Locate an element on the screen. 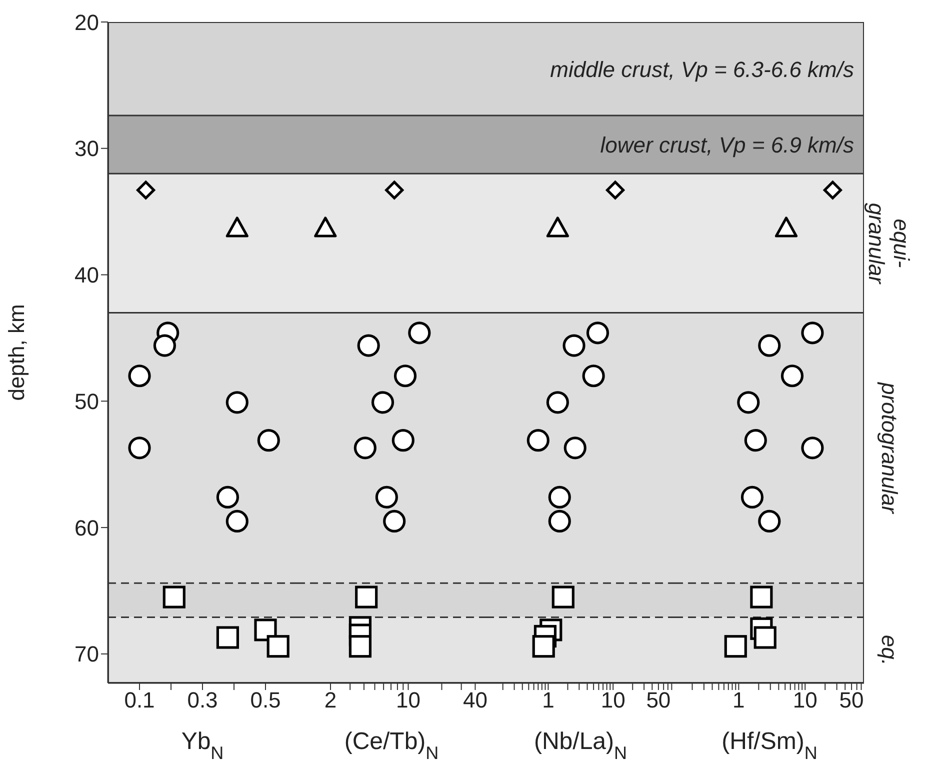 This screenshot has width=936, height=769. x-tick-label: 40 is located at coordinates (475, 700).